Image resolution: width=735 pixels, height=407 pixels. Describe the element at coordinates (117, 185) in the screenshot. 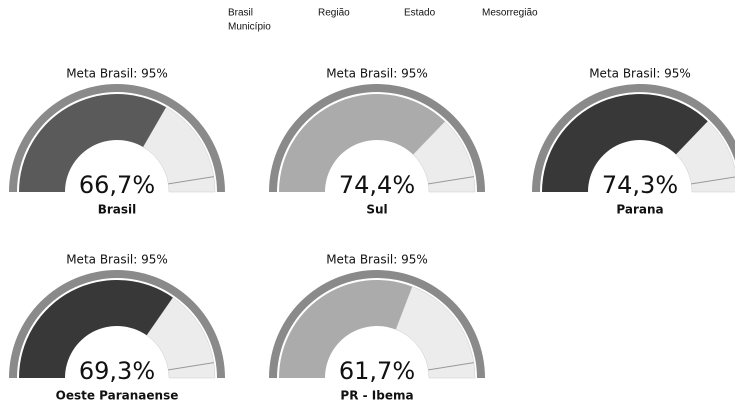

I see `gauge-value: 66,7%` at that location.